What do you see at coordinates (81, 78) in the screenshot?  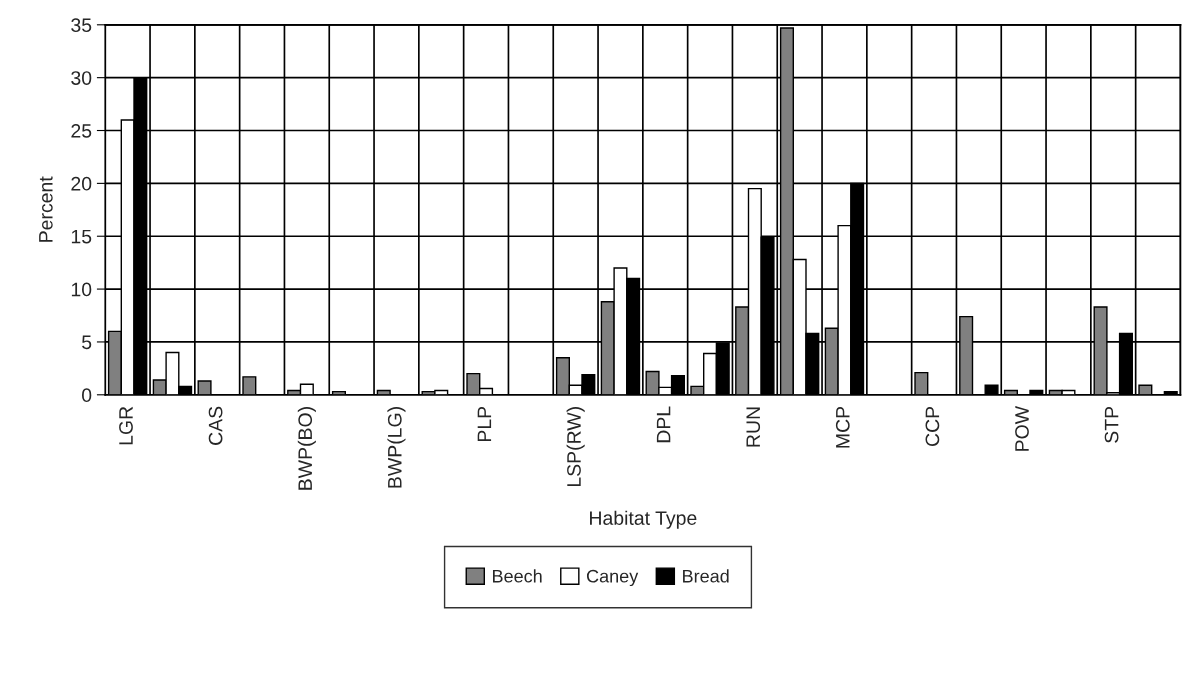 I see `y-tick-label: 30` at bounding box center [81, 78].